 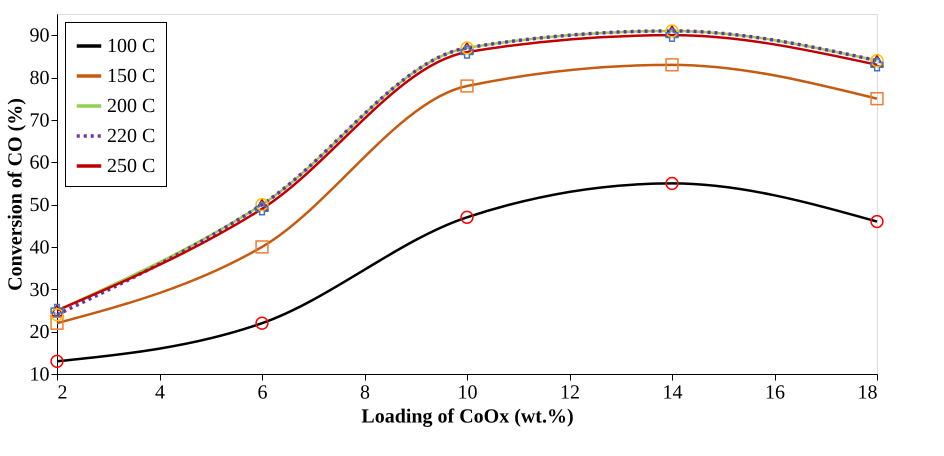 I want to click on y-tick-label: 40, so click(x=40, y=247).